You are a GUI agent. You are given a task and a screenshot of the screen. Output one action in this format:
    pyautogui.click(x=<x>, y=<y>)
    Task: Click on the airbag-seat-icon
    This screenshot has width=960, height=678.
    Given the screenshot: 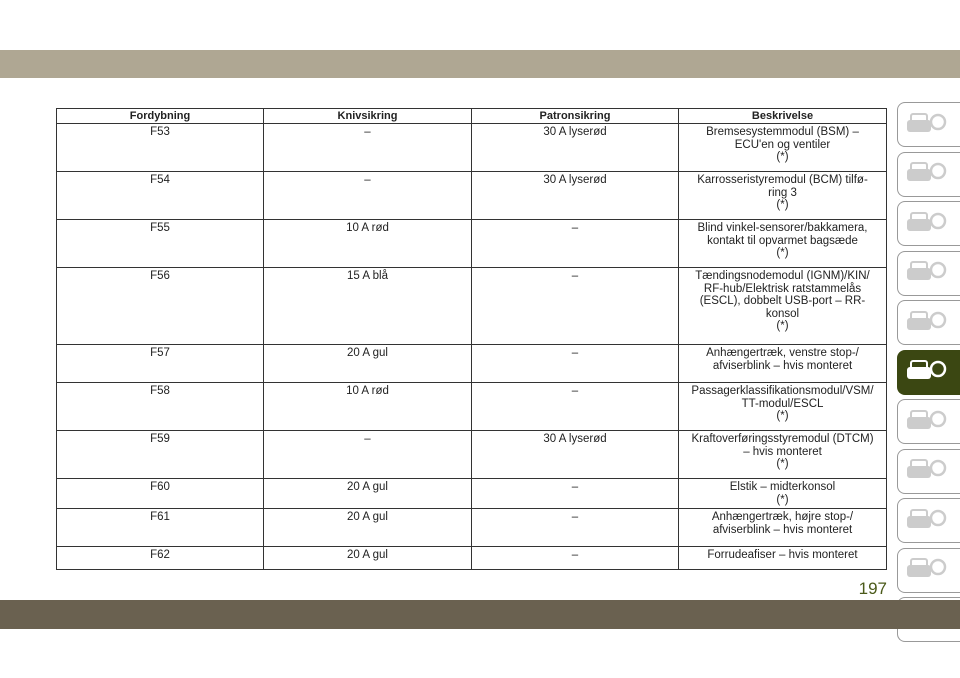 What is the action you would take?
    pyautogui.click(x=927, y=270)
    